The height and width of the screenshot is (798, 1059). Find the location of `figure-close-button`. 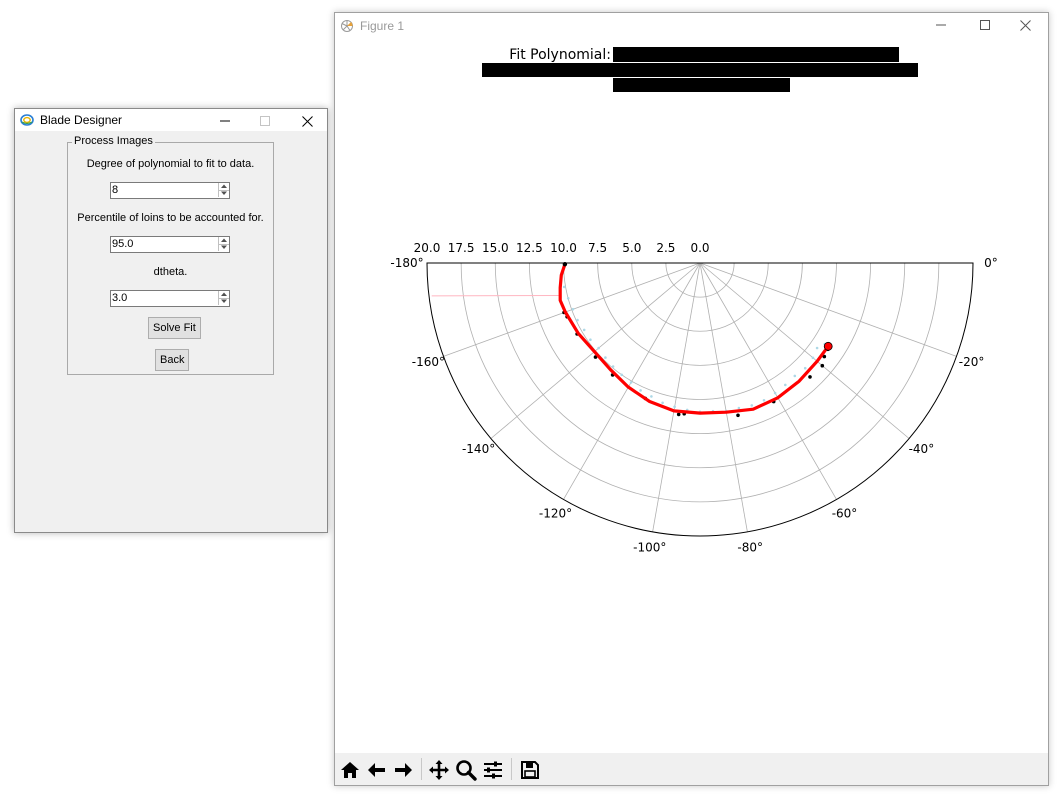

figure-close-button is located at coordinates (1025, 25).